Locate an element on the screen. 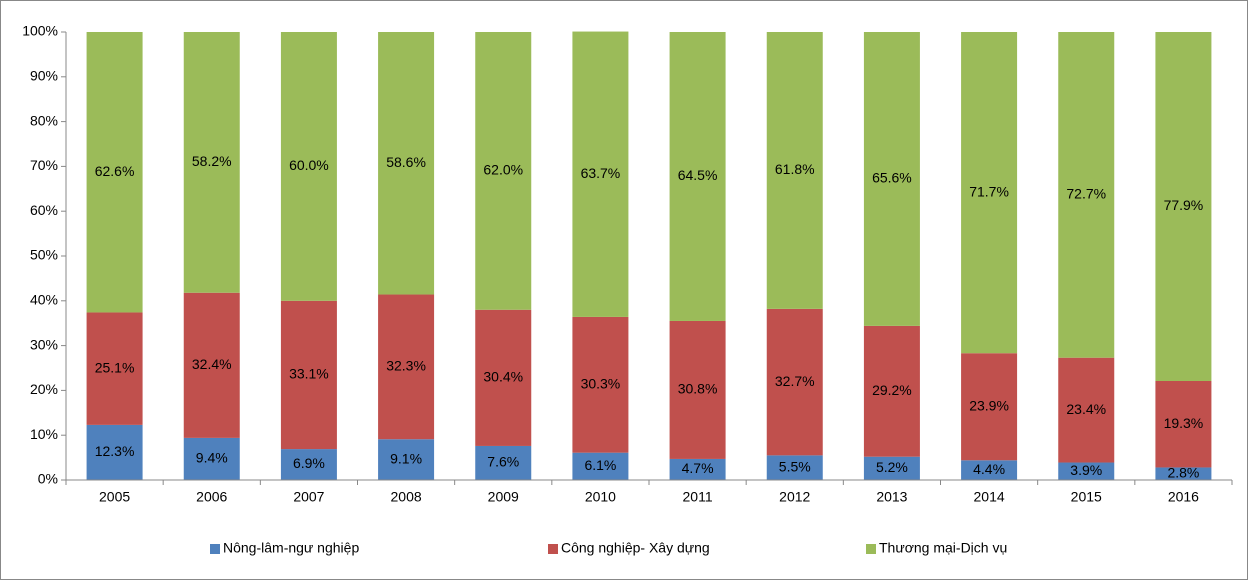  x-tick-label: 2007 is located at coordinates (308, 497).